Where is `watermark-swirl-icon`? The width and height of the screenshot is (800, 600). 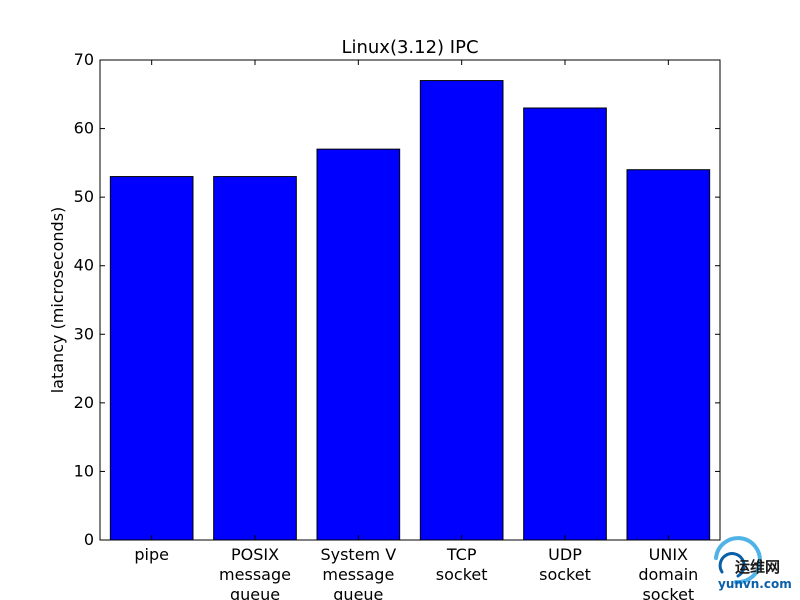 watermark-swirl-icon is located at coordinates (738, 560).